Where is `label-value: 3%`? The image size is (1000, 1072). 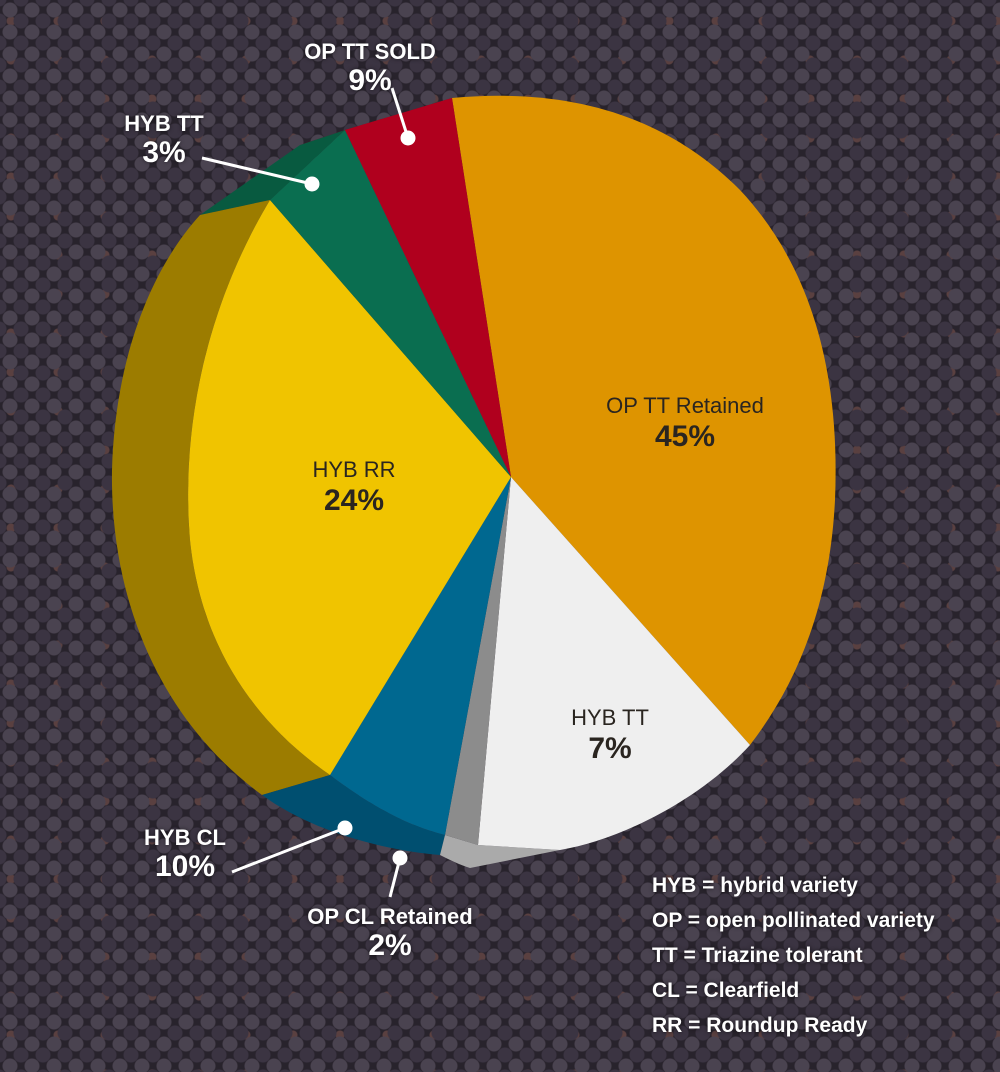
label-value: 3% is located at coordinates (164, 153).